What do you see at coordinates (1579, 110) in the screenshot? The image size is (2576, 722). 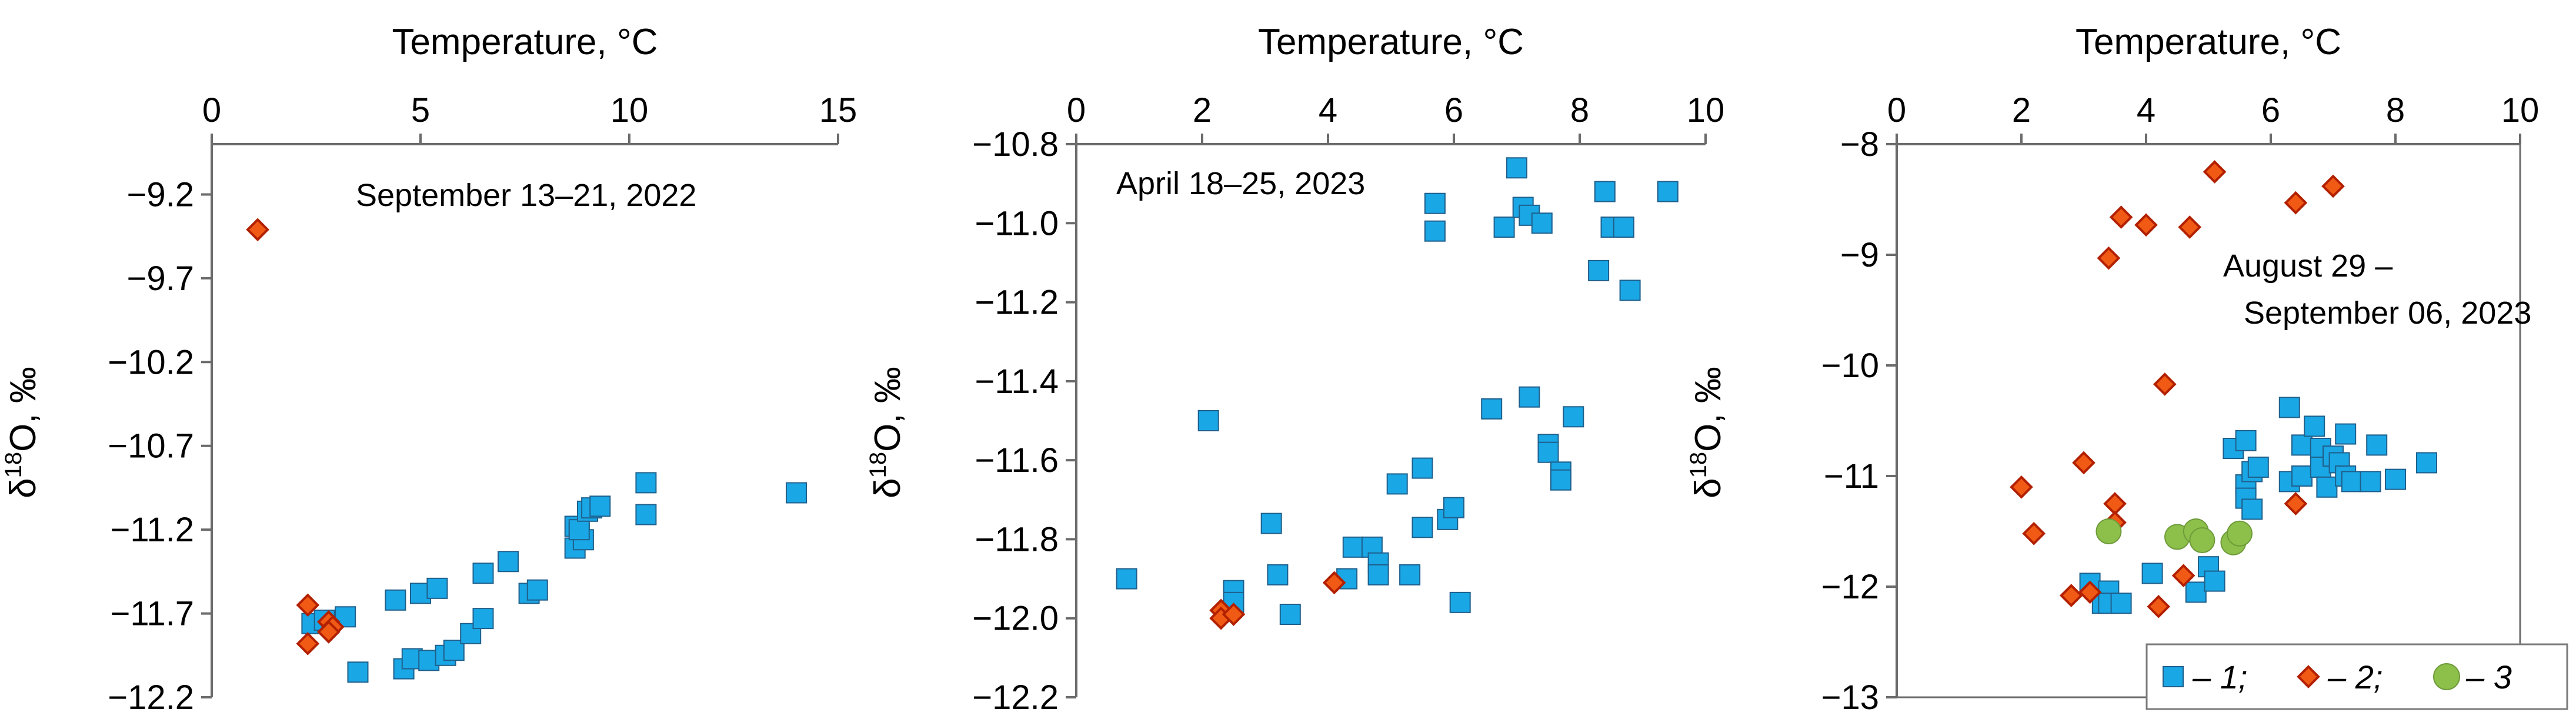 I see `x-tick-label: 8` at bounding box center [1579, 110].